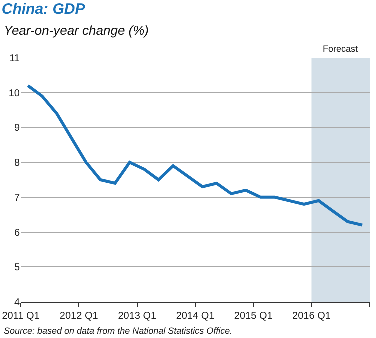  Describe the element at coordinates (79, 316) in the screenshot. I see `x-tick-label: 2012 Q1` at that location.